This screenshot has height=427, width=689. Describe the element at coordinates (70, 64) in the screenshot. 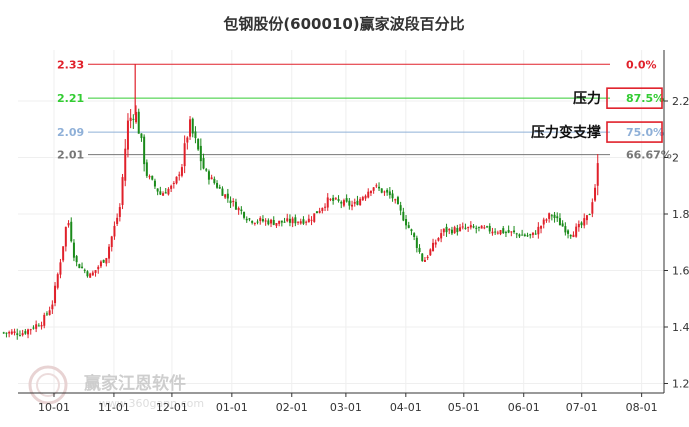

I see `level-price-label: 2.33` at that location.